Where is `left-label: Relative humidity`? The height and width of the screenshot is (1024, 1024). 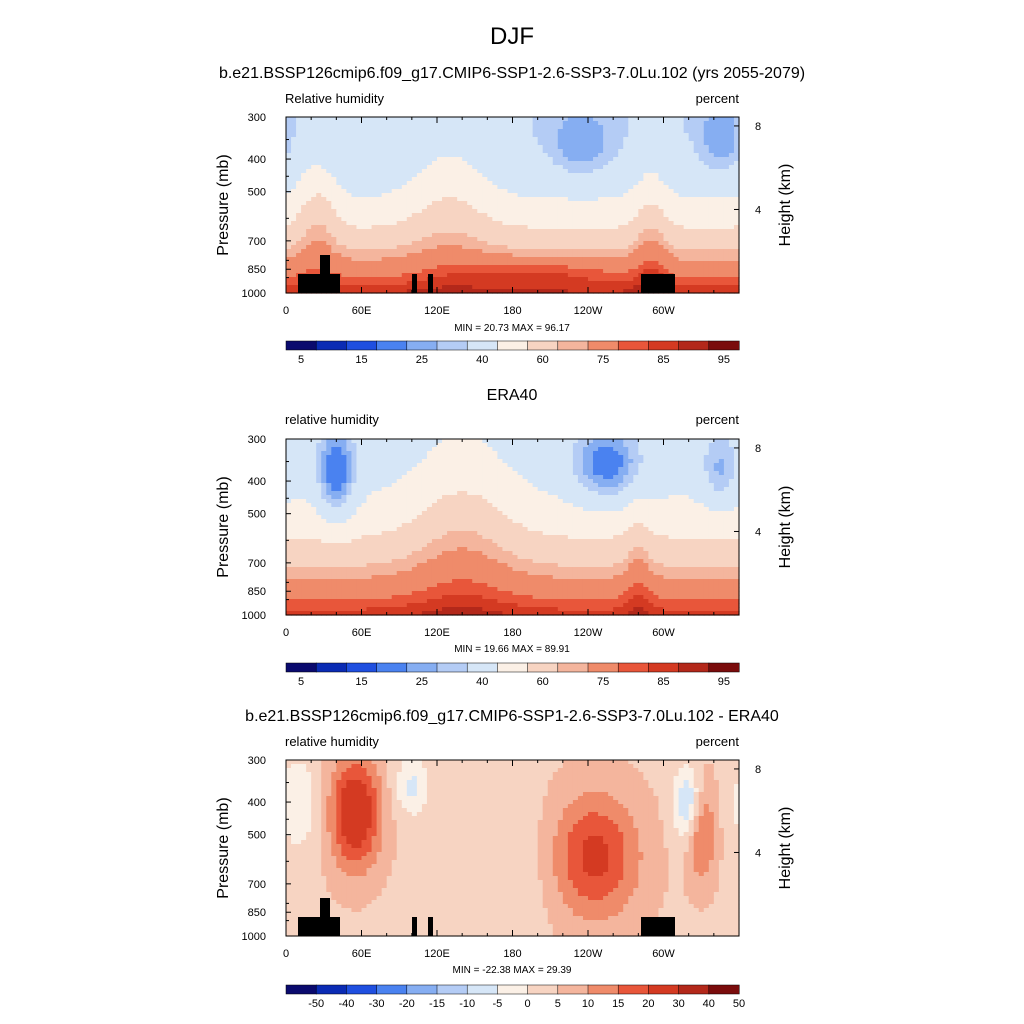
left-label: Relative humidity is located at coordinates (334, 98).